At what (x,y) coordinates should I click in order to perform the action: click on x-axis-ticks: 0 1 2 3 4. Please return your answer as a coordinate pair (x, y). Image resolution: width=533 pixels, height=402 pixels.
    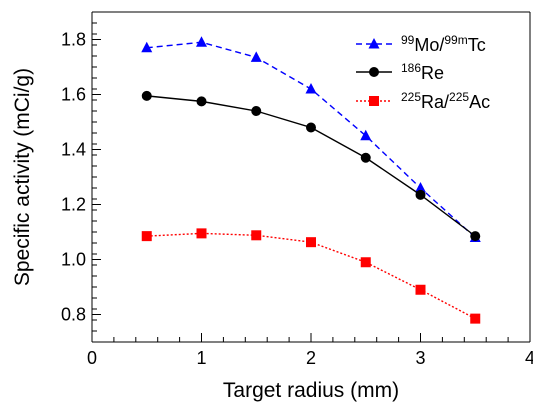
    Looking at the image, I should click on (310, 350).